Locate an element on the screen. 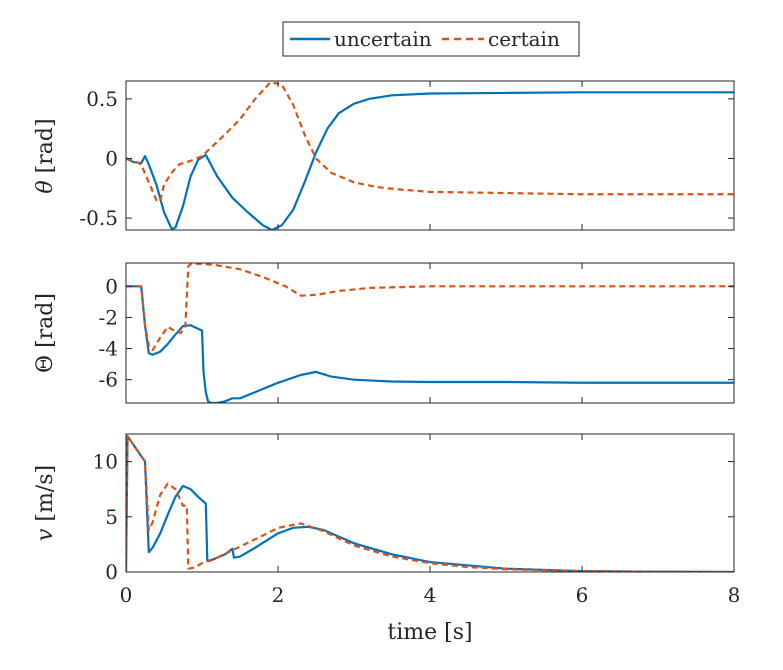 The height and width of the screenshot is (670, 783). theta-y-axis-label: θ [rad] is located at coordinates (45, 155).